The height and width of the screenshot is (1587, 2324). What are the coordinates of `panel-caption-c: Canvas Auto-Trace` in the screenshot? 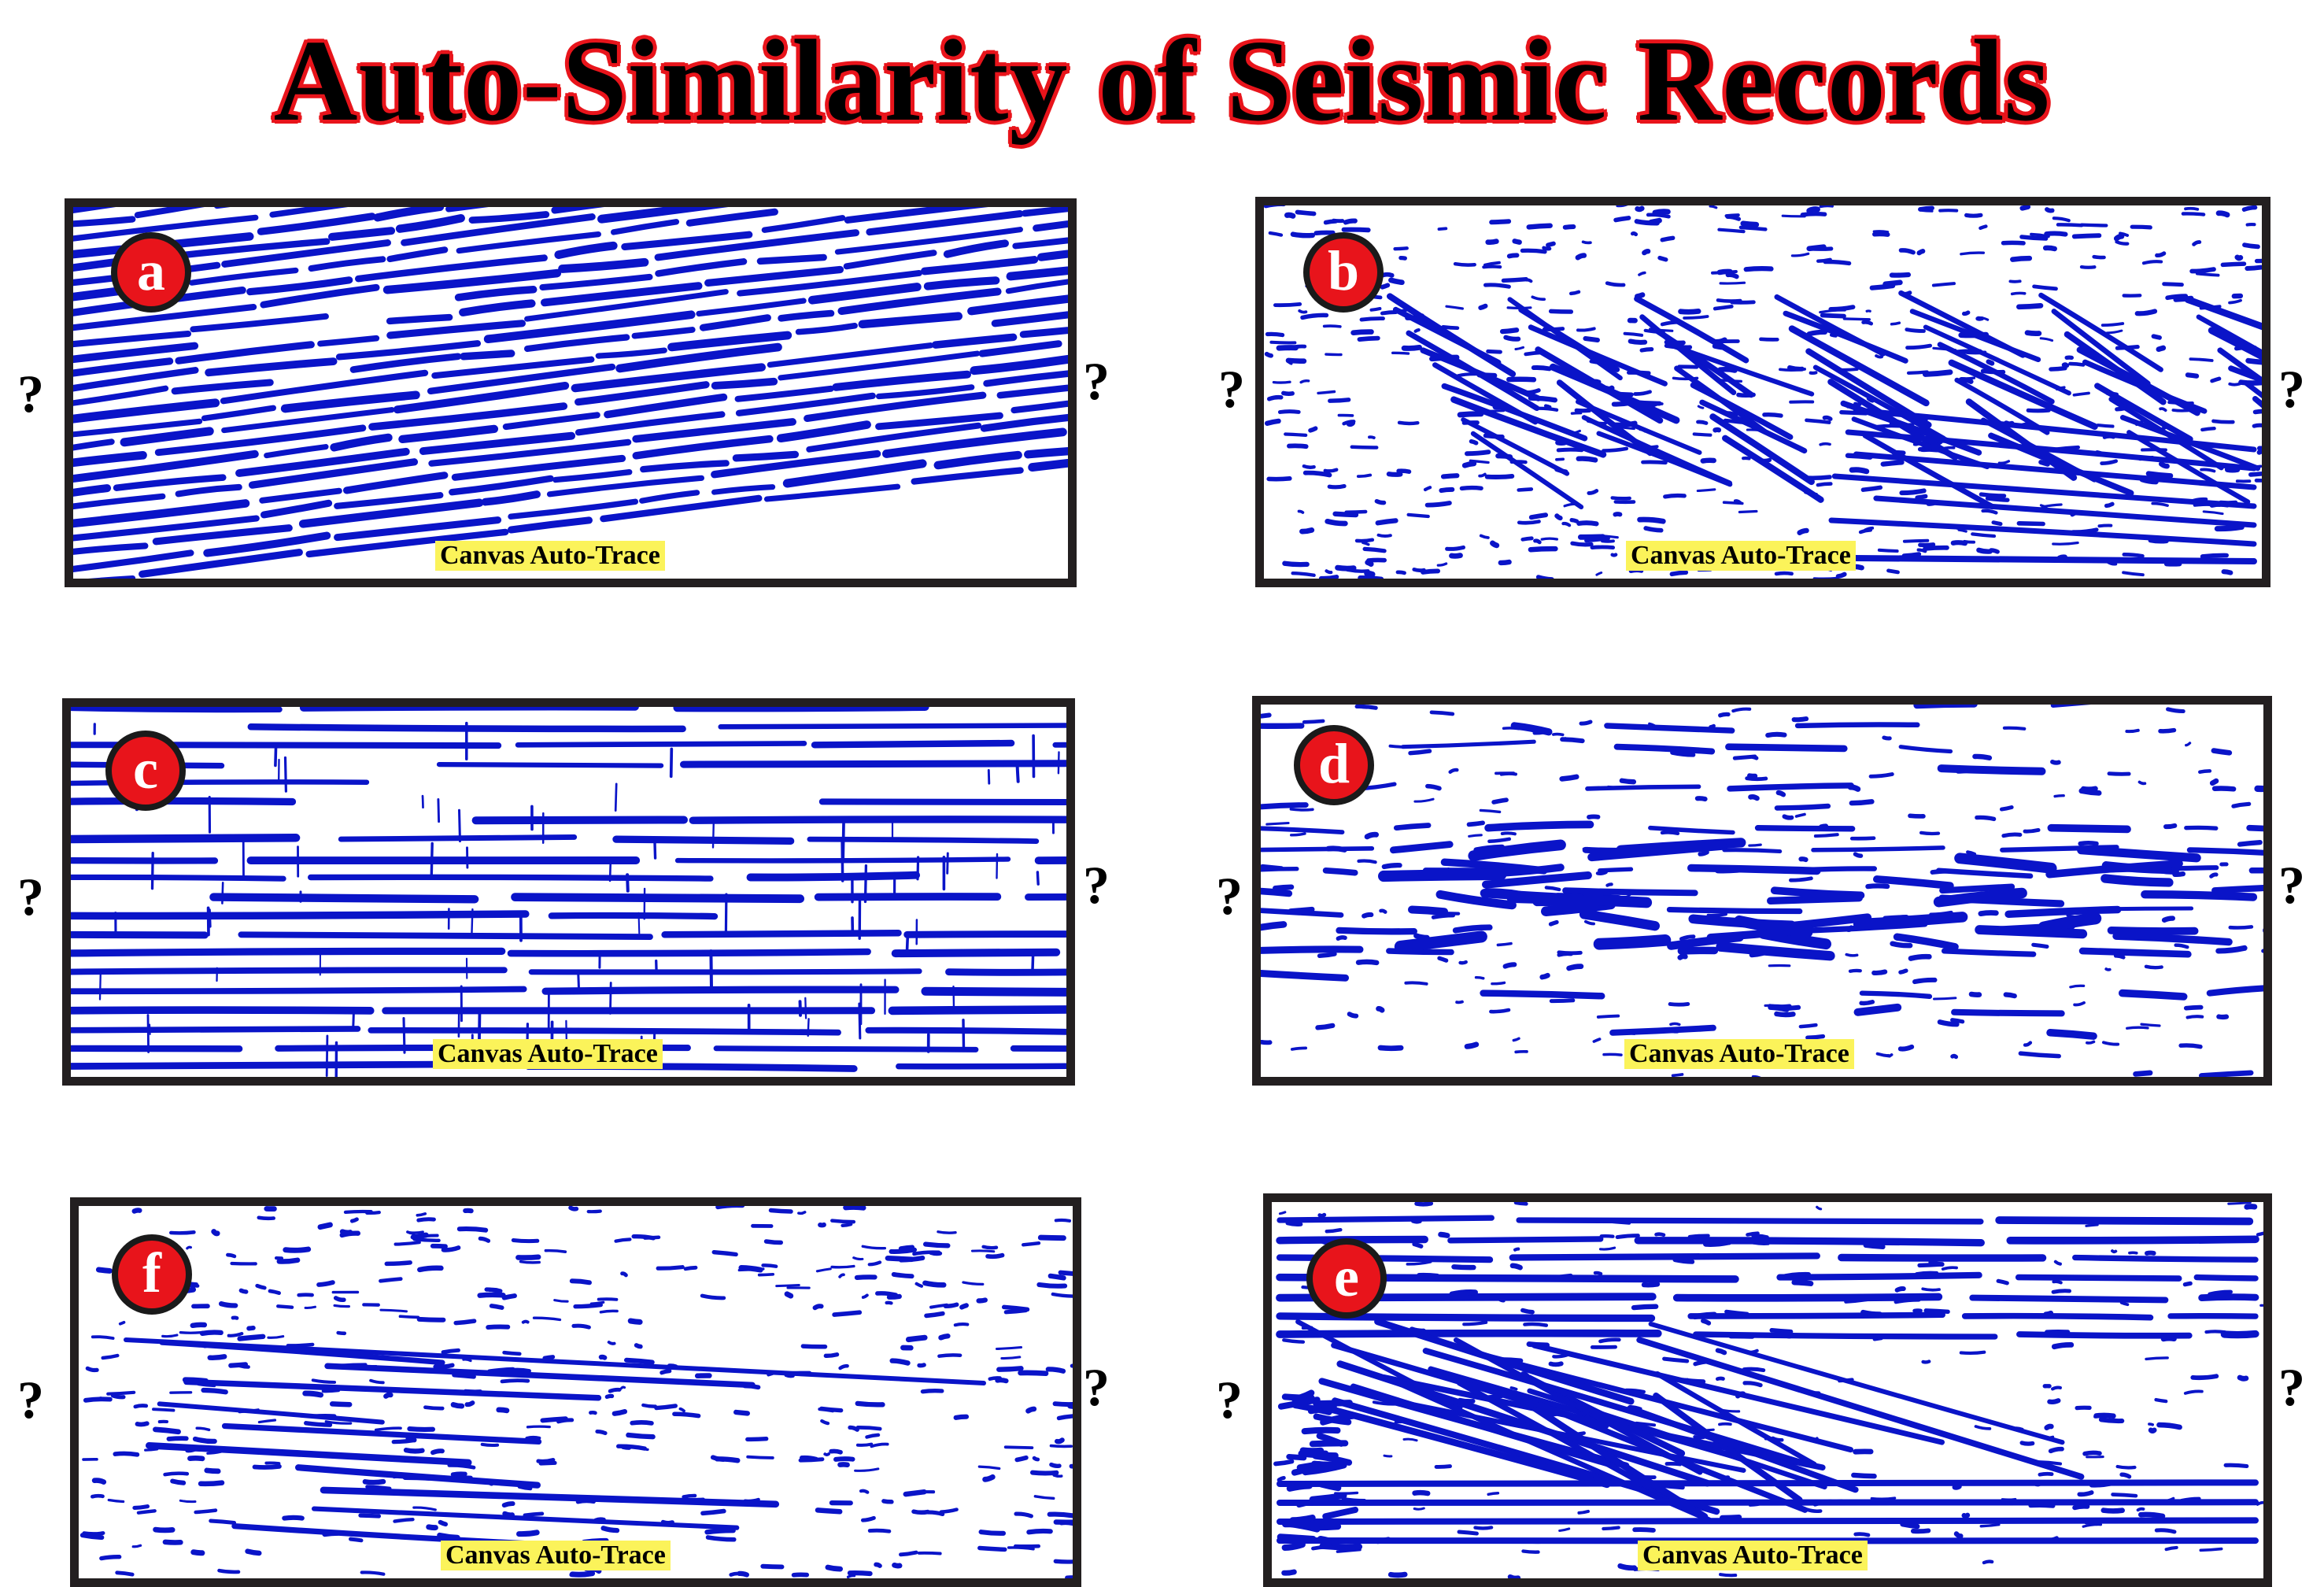 It's located at (548, 1054).